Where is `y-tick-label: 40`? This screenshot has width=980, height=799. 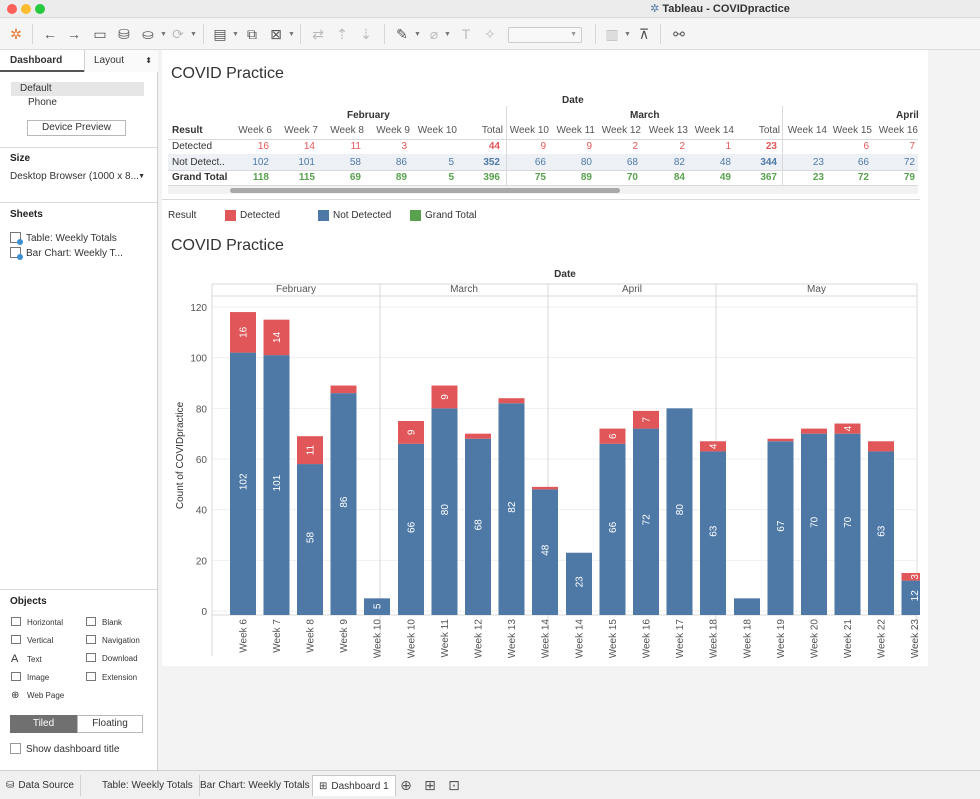 y-tick-label: 40 is located at coordinates (202, 511).